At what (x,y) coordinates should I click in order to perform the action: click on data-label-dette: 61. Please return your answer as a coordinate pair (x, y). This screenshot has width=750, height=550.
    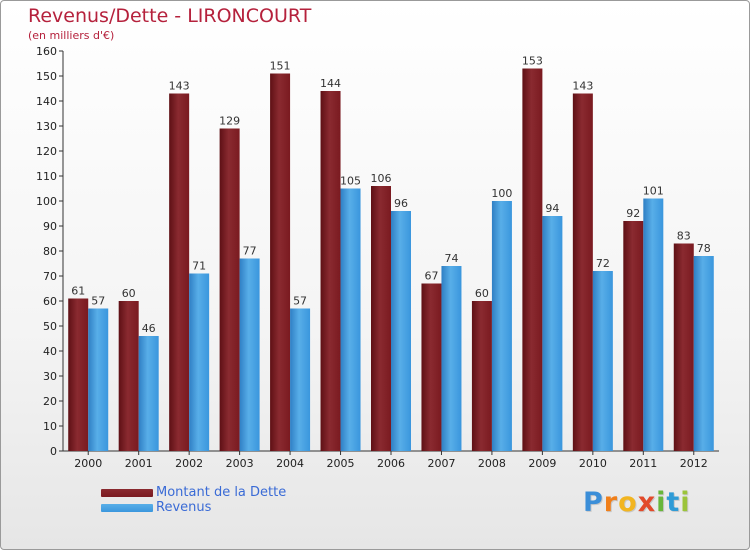
    Looking at the image, I should click on (78, 291).